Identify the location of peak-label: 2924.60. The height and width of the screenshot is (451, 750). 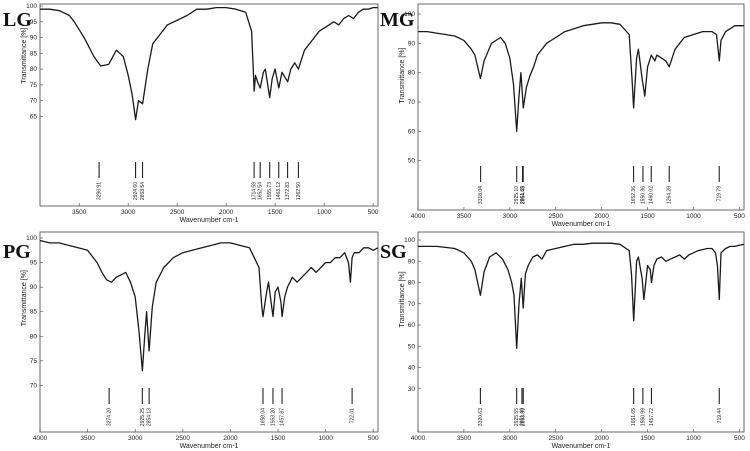
(136, 191).